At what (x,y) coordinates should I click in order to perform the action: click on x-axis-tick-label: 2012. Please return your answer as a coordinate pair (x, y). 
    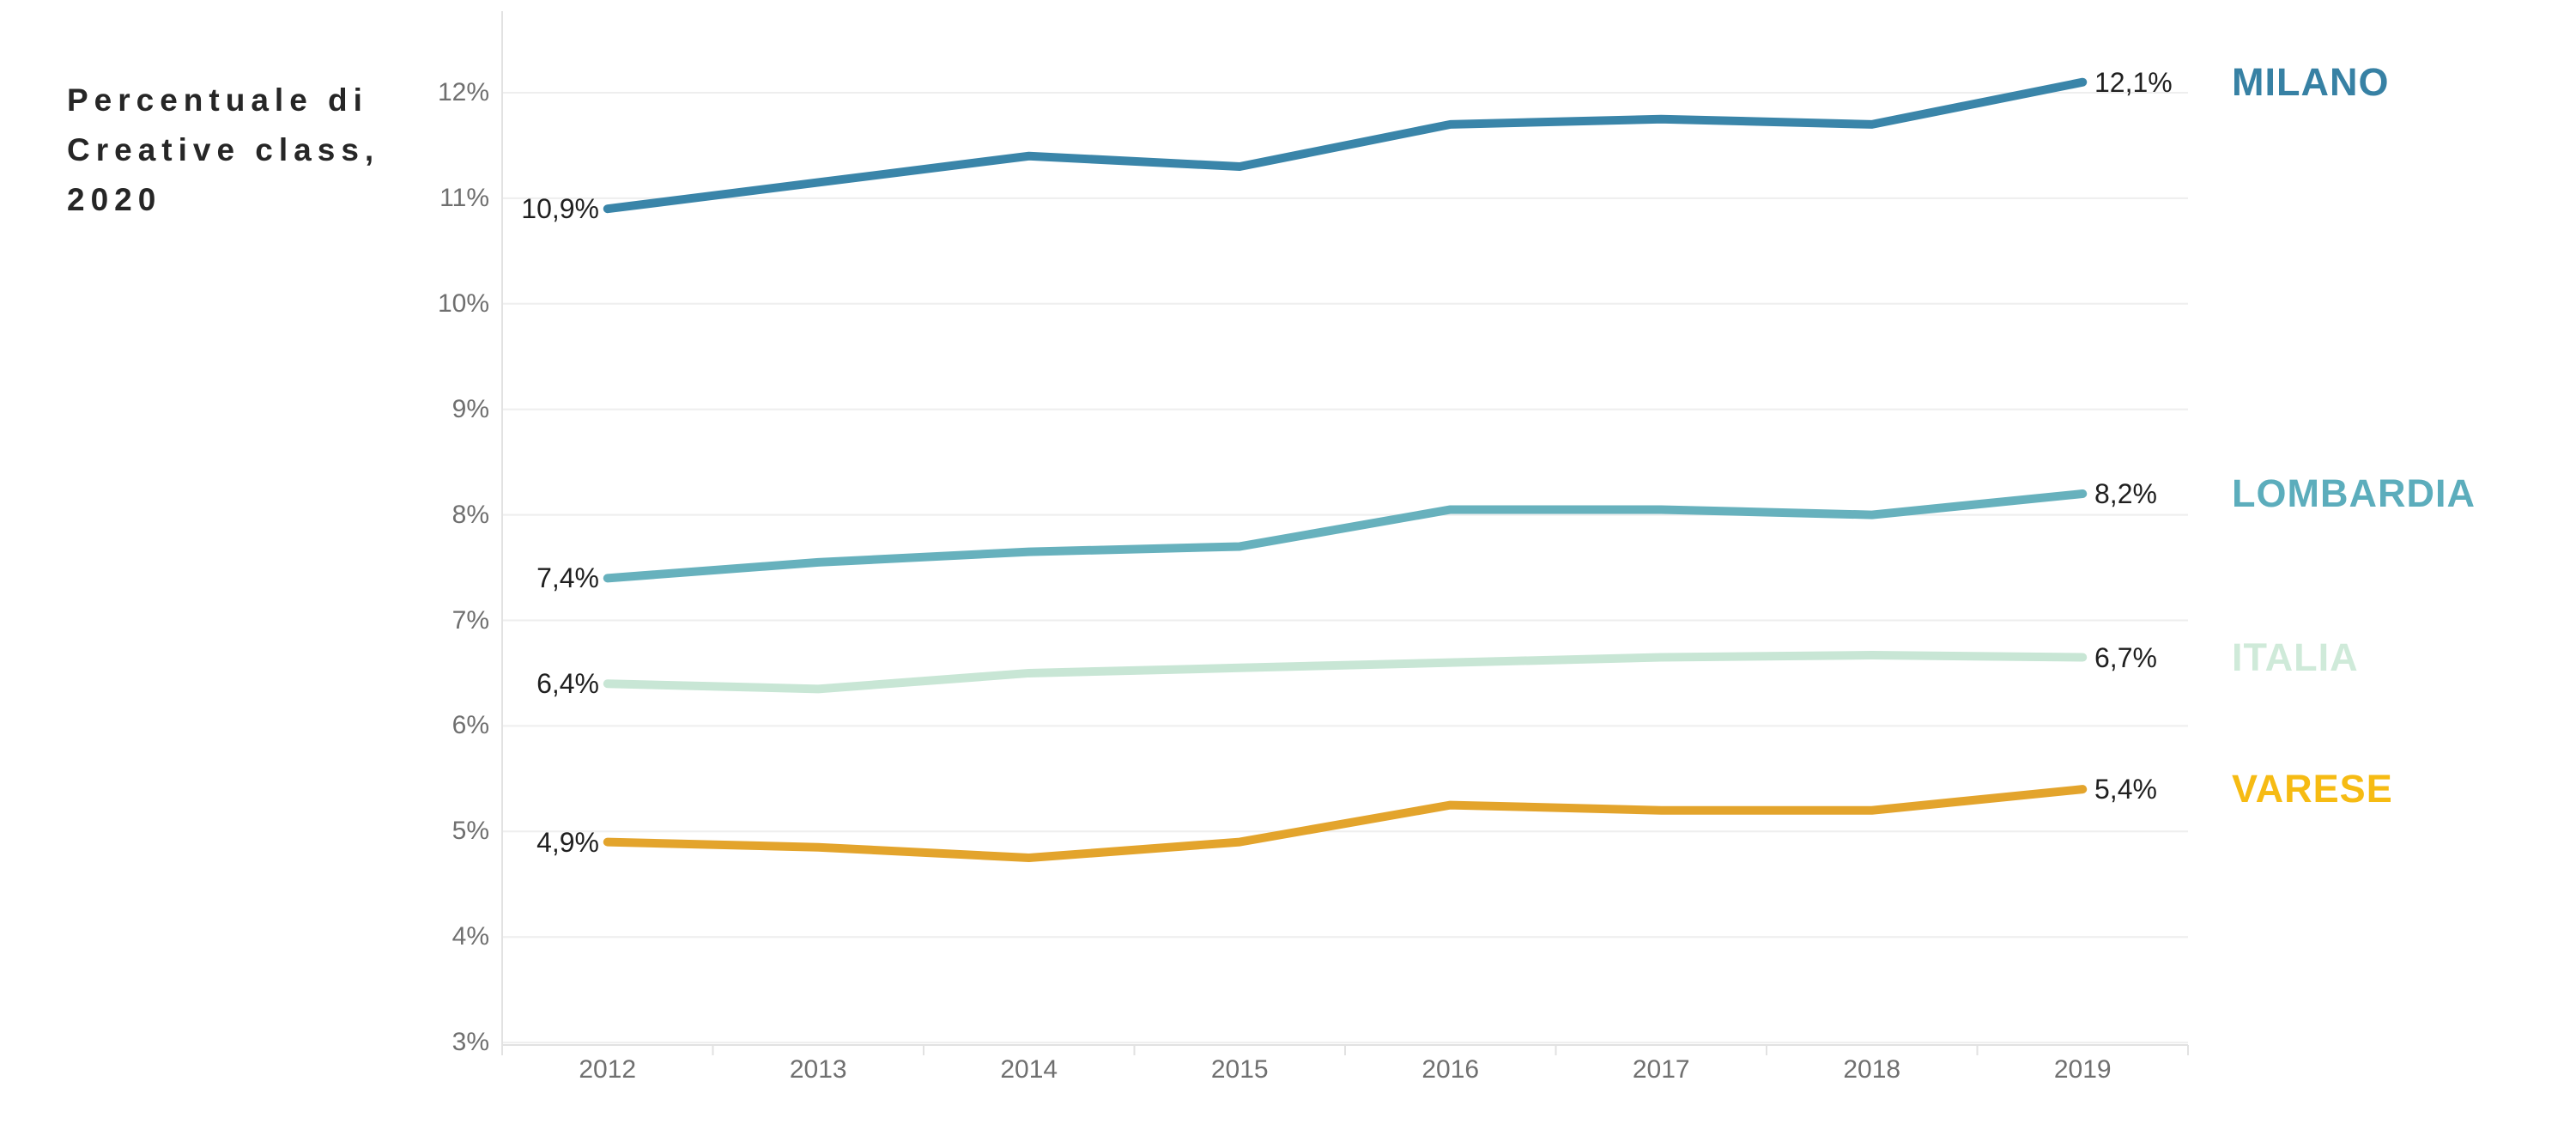
    Looking at the image, I should click on (608, 1069).